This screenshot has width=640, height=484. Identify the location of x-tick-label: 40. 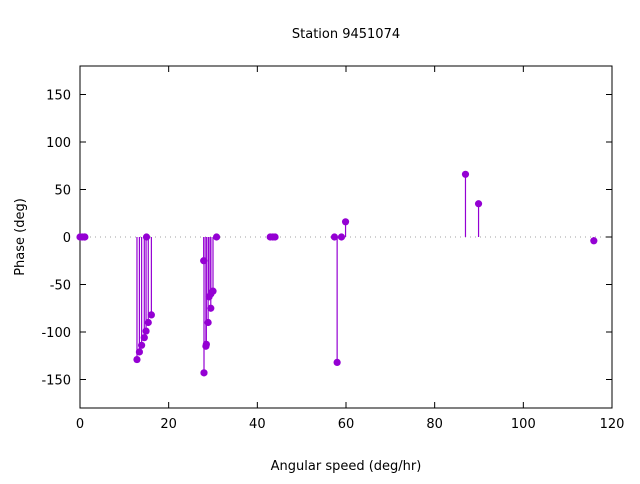
(257, 424).